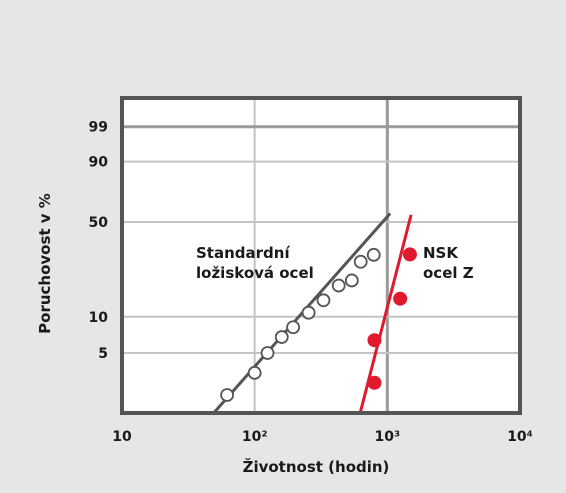 The image size is (566, 493). Describe the element at coordinates (255, 273) in the screenshot. I see `series-label-1: ložisková ocel` at that location.